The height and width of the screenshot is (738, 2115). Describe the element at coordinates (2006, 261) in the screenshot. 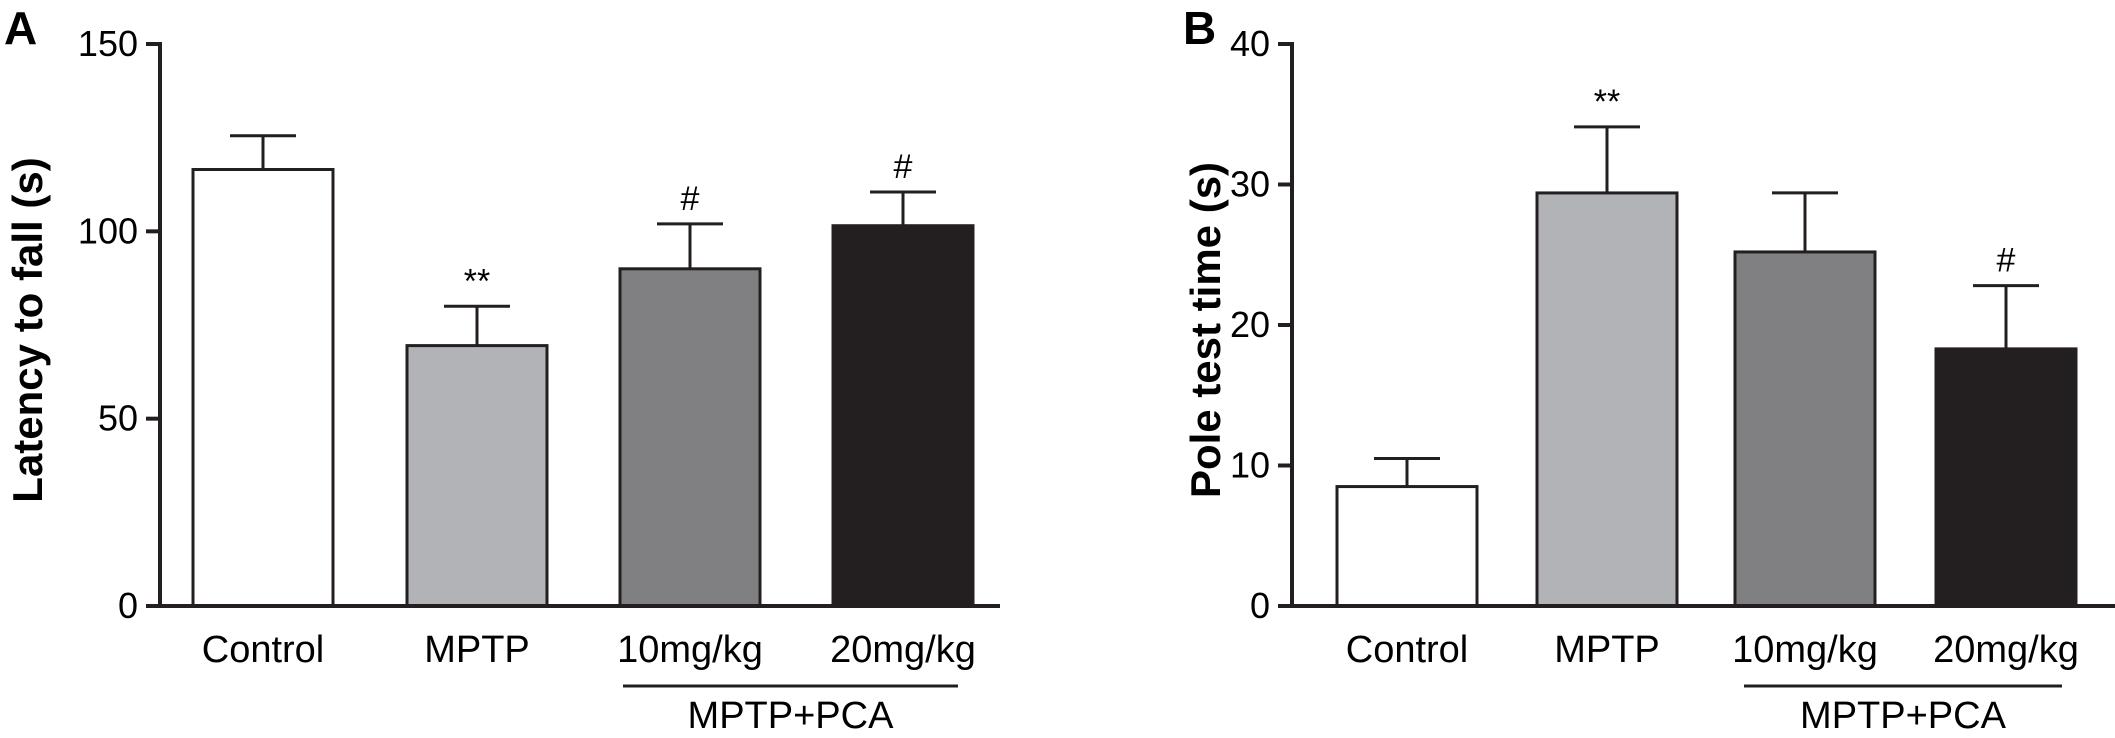

I see `panel-b-significance-mark: #` at that location.